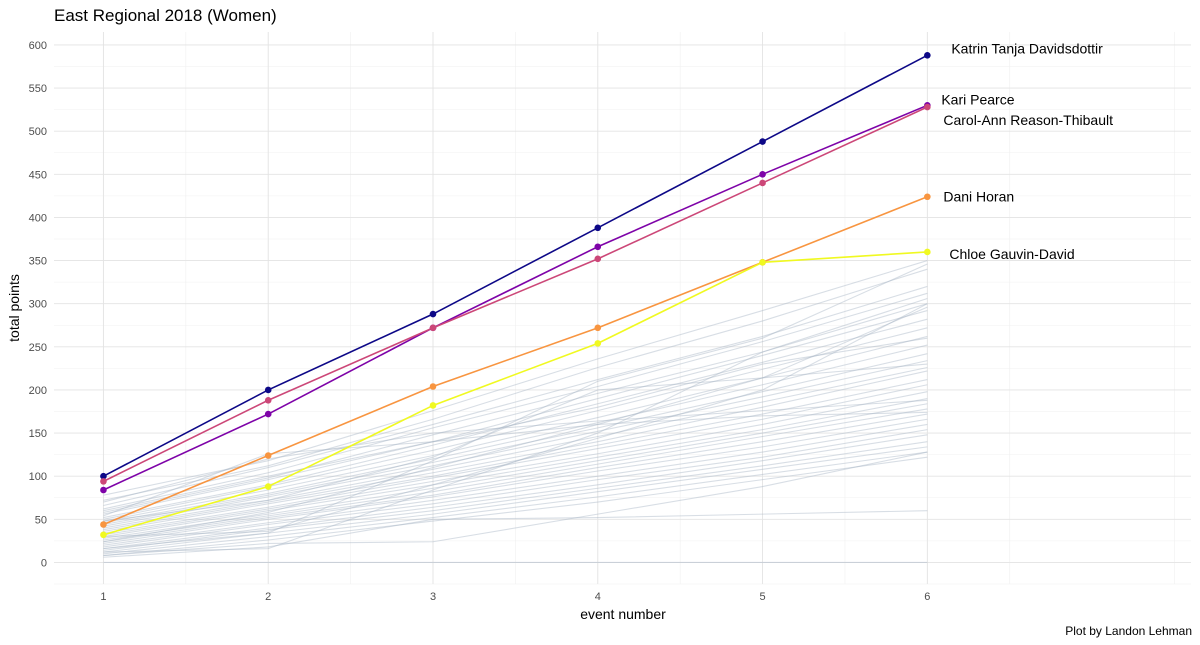 Image resolution: width=1200 pixels, height=645 pixels. What do you see at coordinates (38, 175) in the screenshot?
I see `y-tick-label: 450` at bounding box center [38, 175].